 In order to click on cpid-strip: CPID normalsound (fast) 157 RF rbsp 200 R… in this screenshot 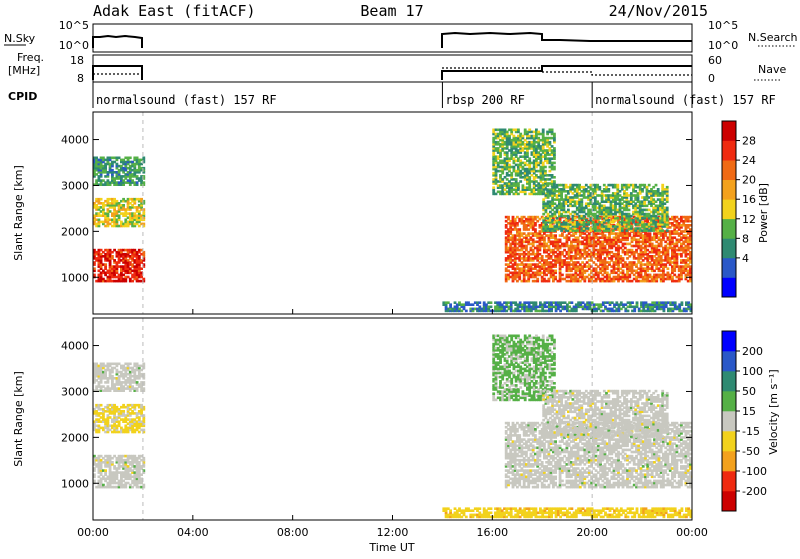, I will do `click(392, 95)`.